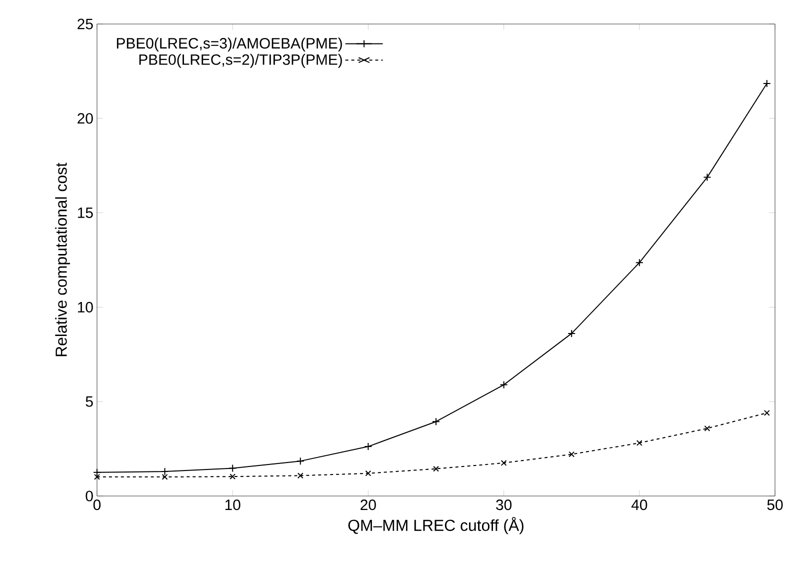 This screenshot has width=785, height=574. What do you see at coordinates (89, 496) in the screenshot?
I see `y-tick-label: 0` at bounding box center [89, 496].